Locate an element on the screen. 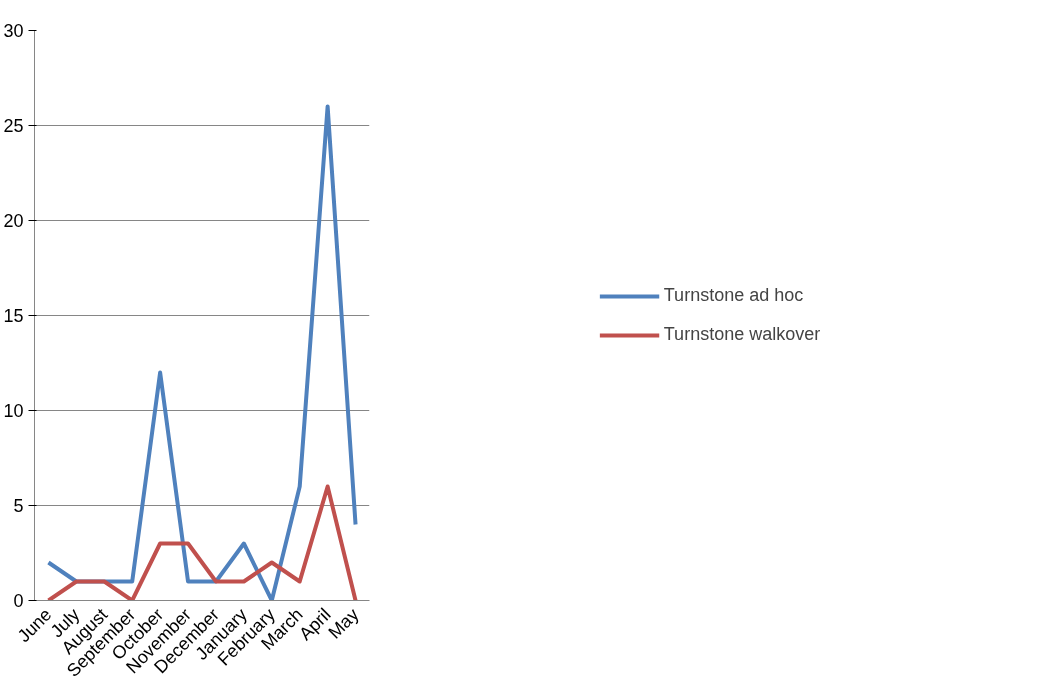  y-tick-label: 30 is located at coordinates (13, 31).